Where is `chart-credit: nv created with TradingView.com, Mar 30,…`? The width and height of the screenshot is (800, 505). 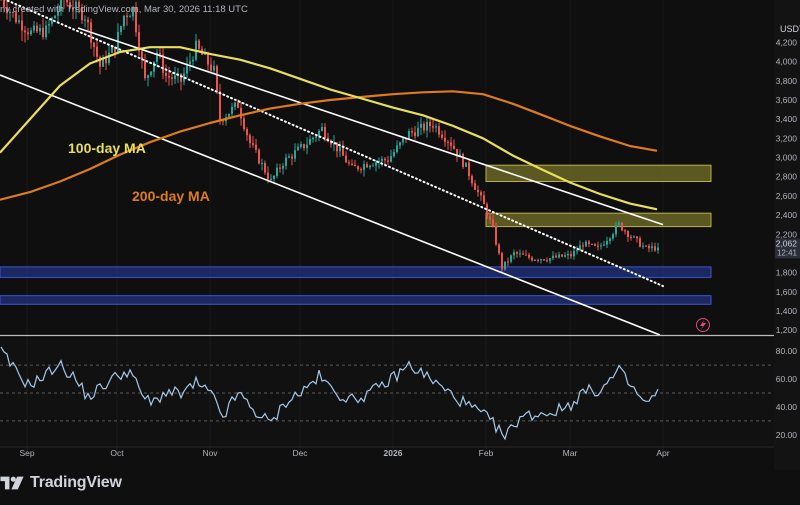
chart-credit: nv created with TradingView.com, Mar 30,… is located at coordinates (124, 9).